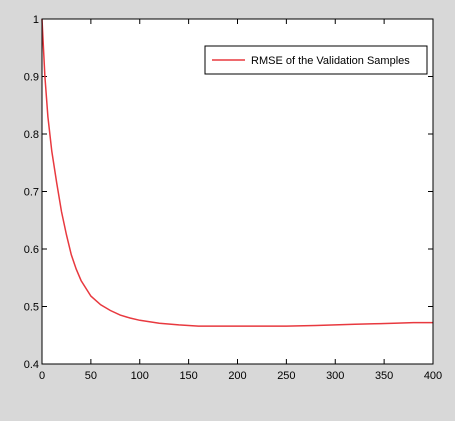 This screenshot has width=455, height=421. What do you see at coordinates (31, 135) in the screenshot?
I see `y-tick-label: 0.8` at bounding box center [31, 135].